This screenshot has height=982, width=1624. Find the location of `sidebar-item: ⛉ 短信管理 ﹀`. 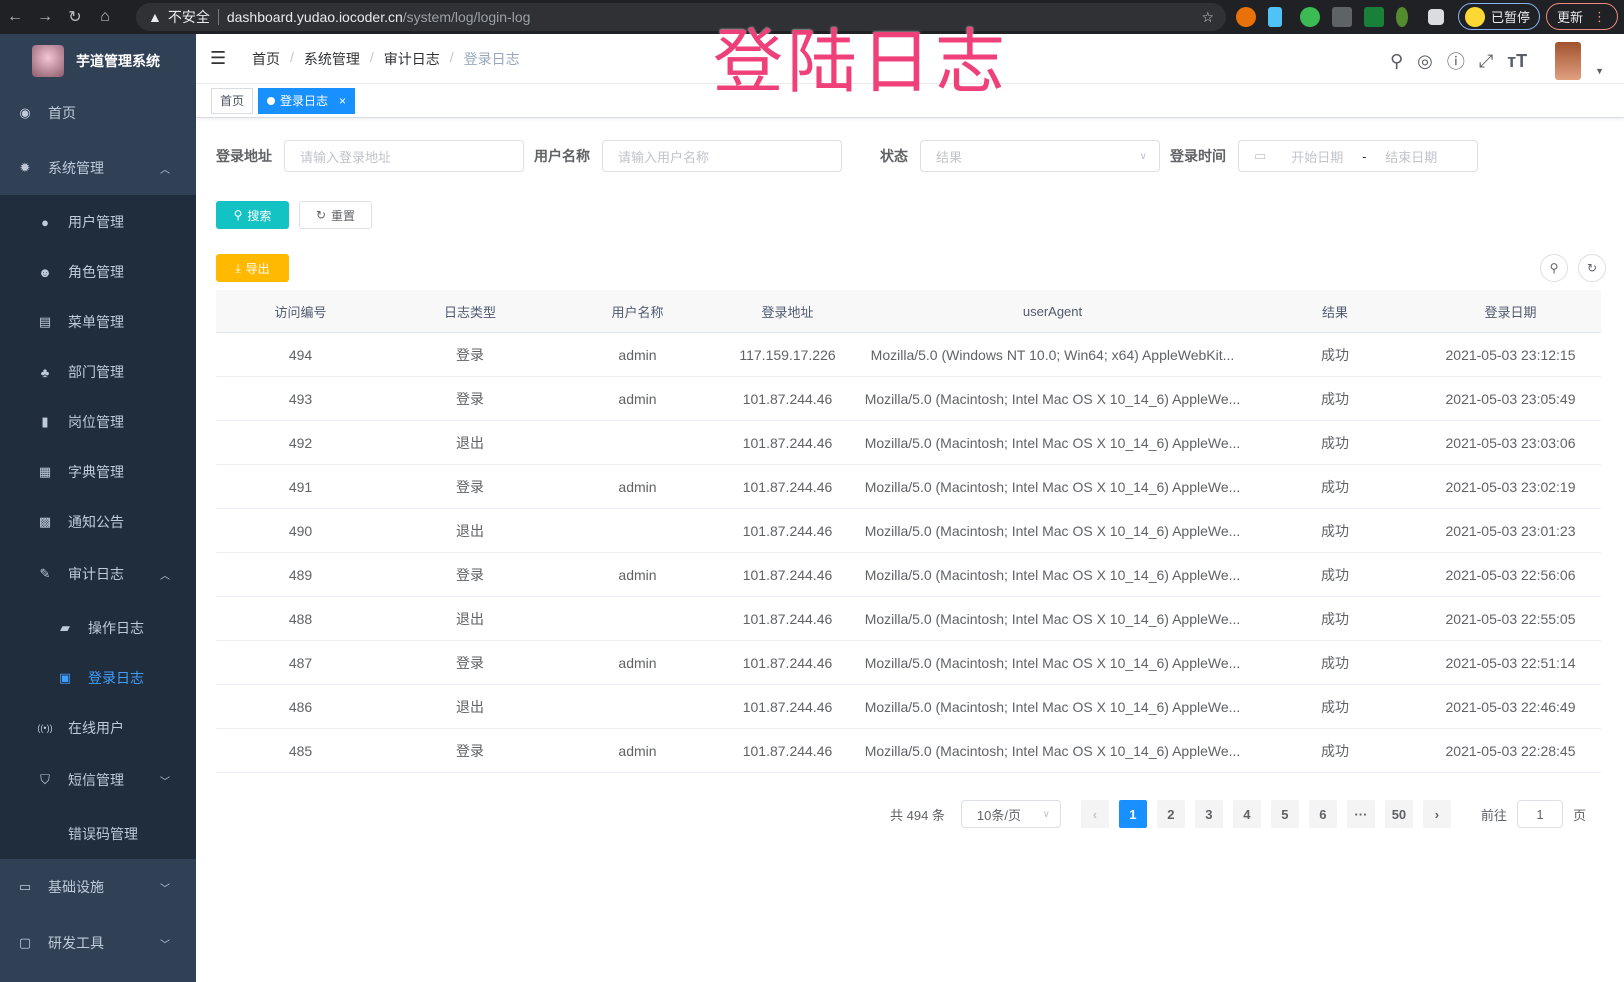

sidebar-item: ⛉ 短信管理 ﹀ is located at coordinates (98, 780).